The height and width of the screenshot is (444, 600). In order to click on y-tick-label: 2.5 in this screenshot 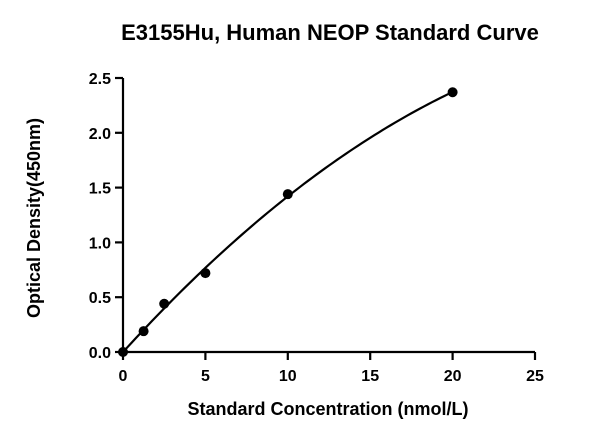, I will do `click(100, 79)`.